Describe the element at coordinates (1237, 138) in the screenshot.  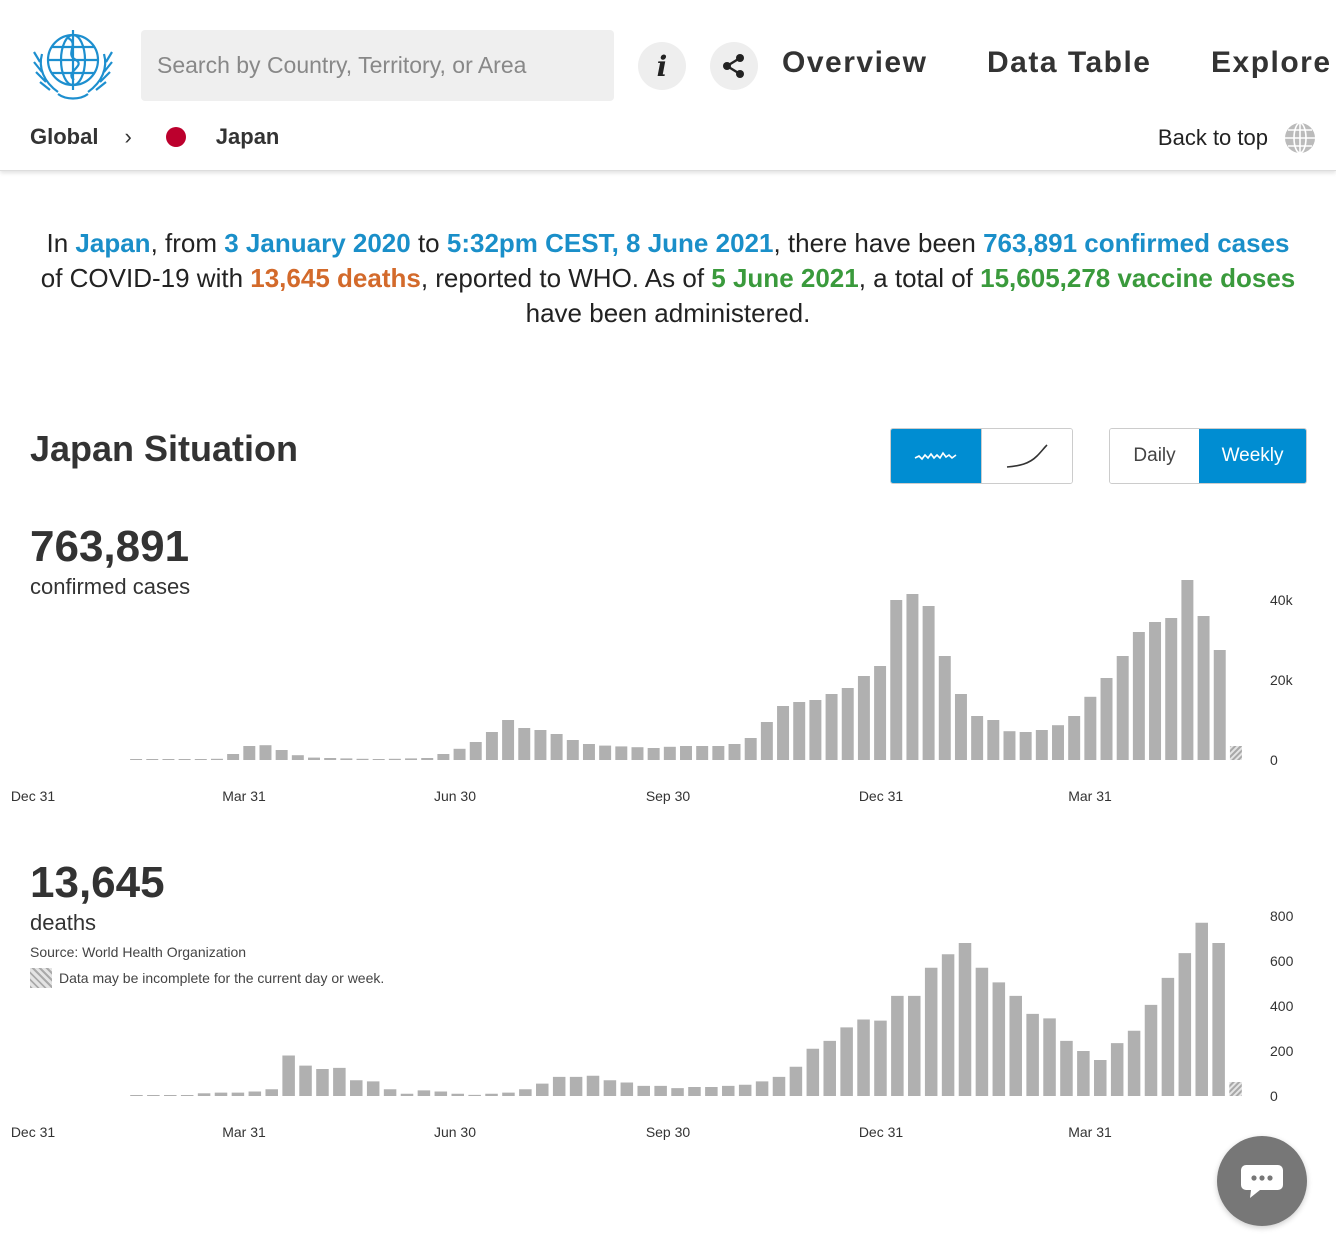
I see `back-to-top-link: Back to top` at that location.